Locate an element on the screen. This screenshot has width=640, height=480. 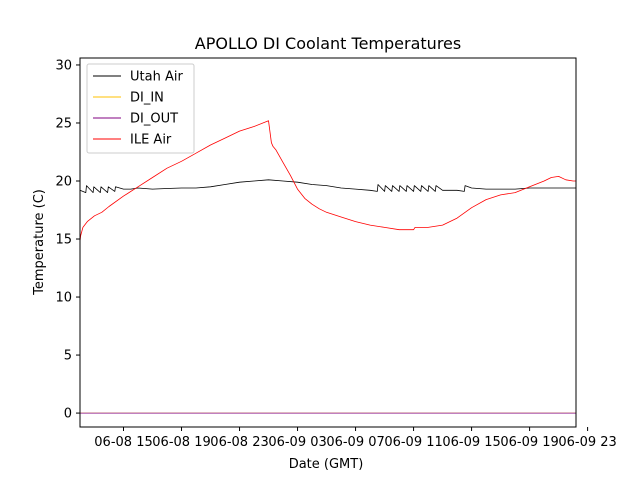
legend-box is located at coordinates (140, 108).